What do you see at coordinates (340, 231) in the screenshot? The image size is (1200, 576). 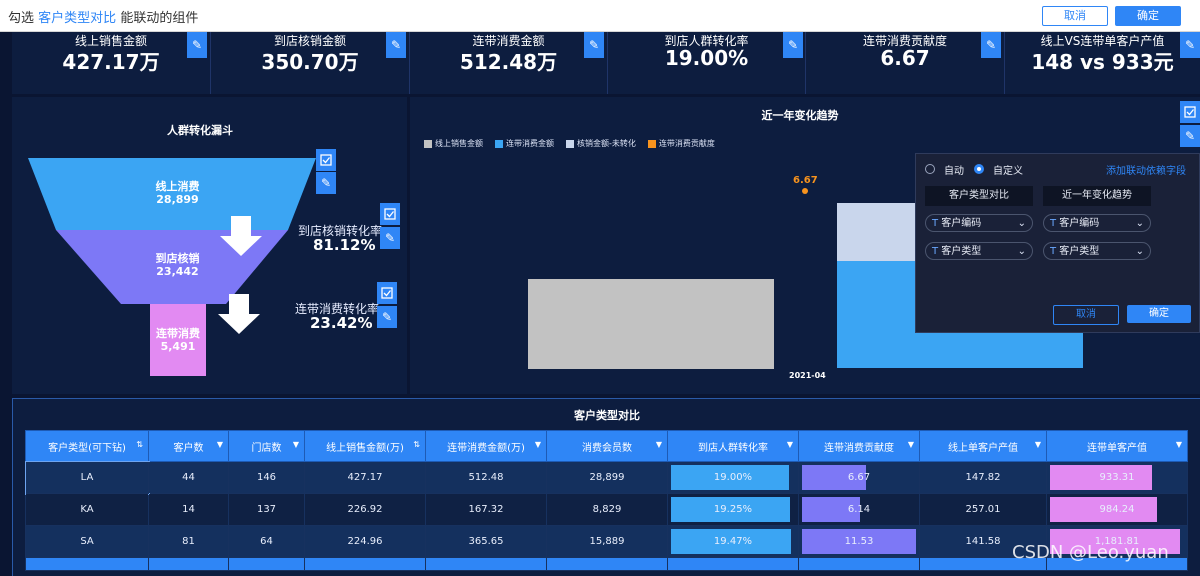 I see `rate-store-label: 到店核销转化率` at bounding box center [340, 231].